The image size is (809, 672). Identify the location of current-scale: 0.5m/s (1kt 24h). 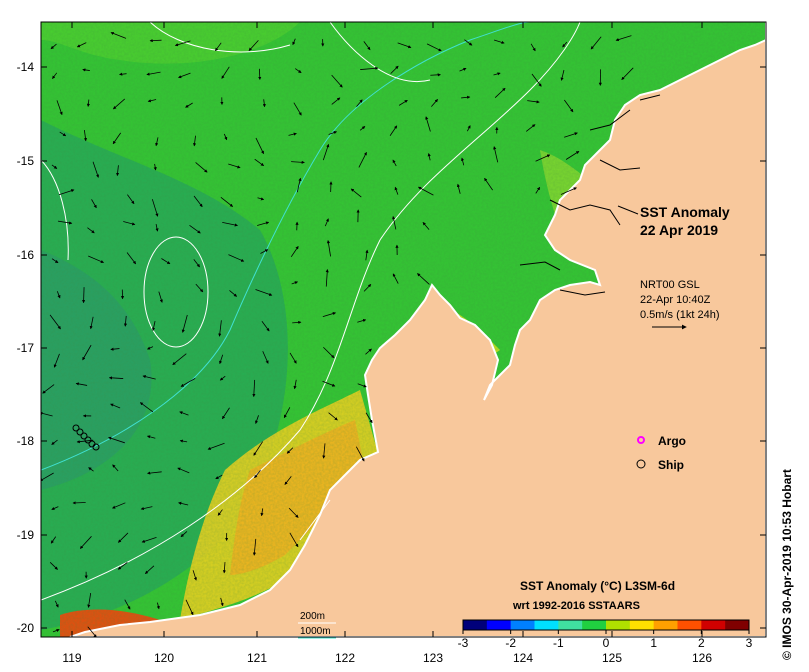
(679, 315).